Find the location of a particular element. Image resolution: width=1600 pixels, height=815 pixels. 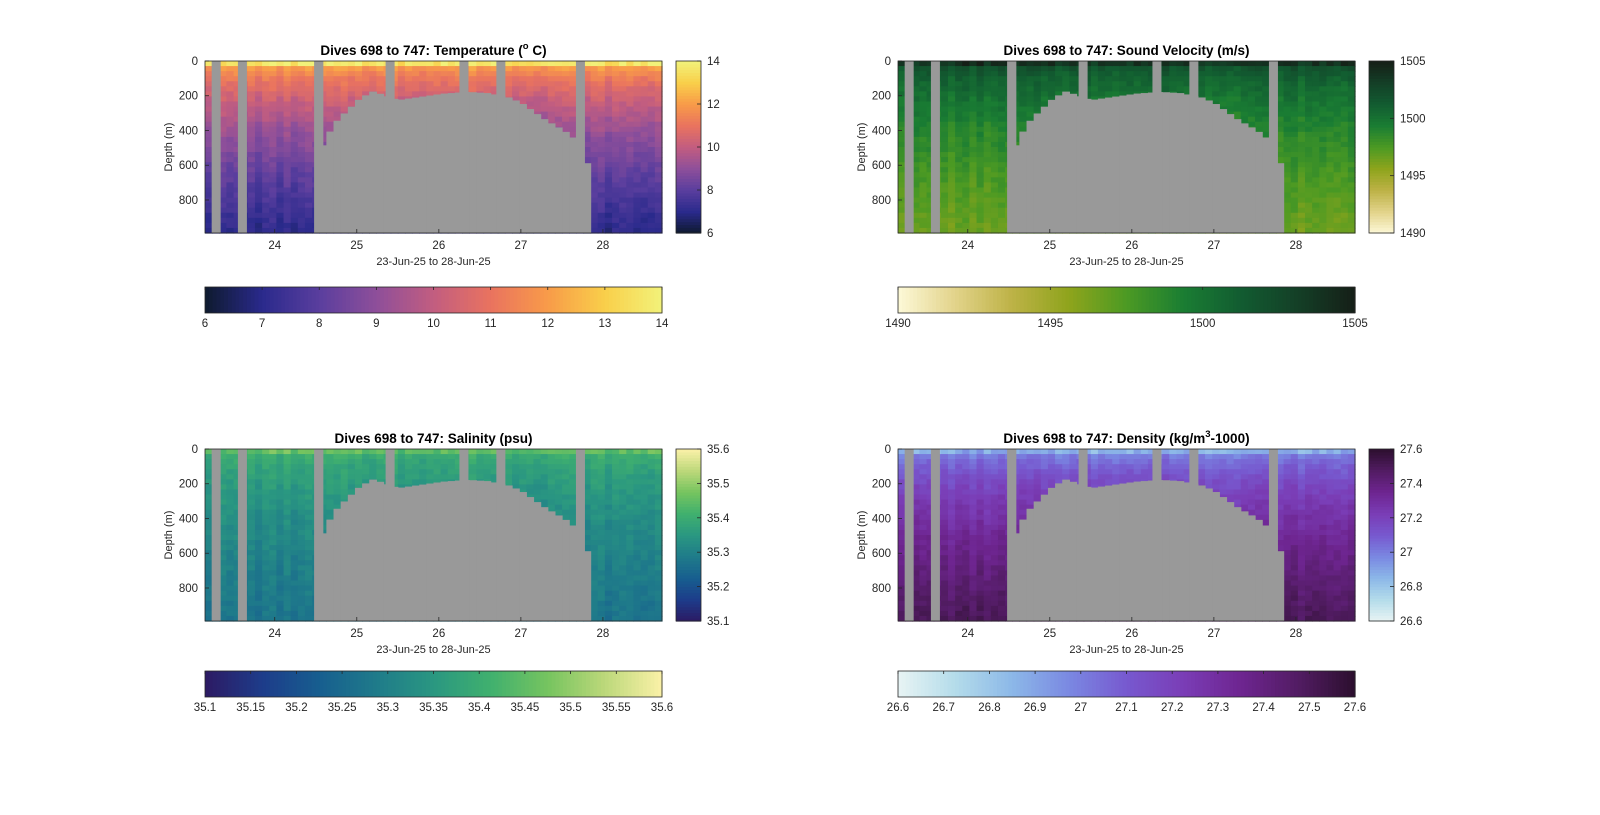

colorbar-frame is located at coordinates (1126, 300).